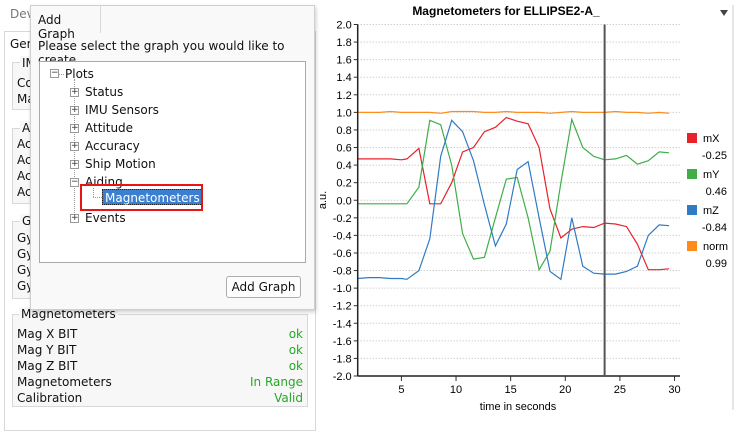  I want to click on add-graph-button: Add Graph, so click(263, 287).